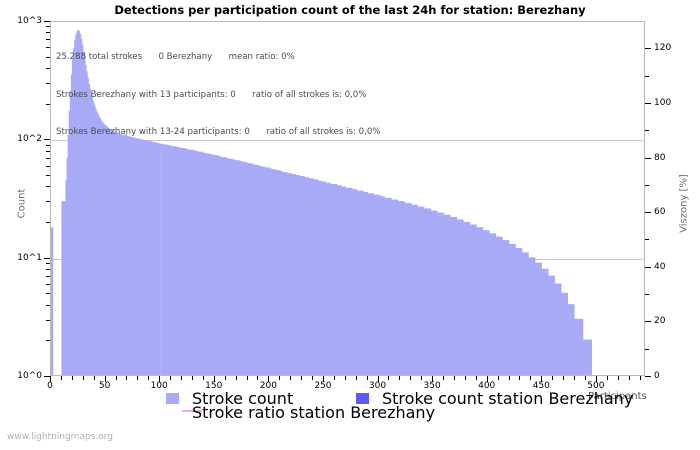 This screenshot has height=450, width=700. I want to click on watermark: www.lightningmaps.org, so click(60, 437).